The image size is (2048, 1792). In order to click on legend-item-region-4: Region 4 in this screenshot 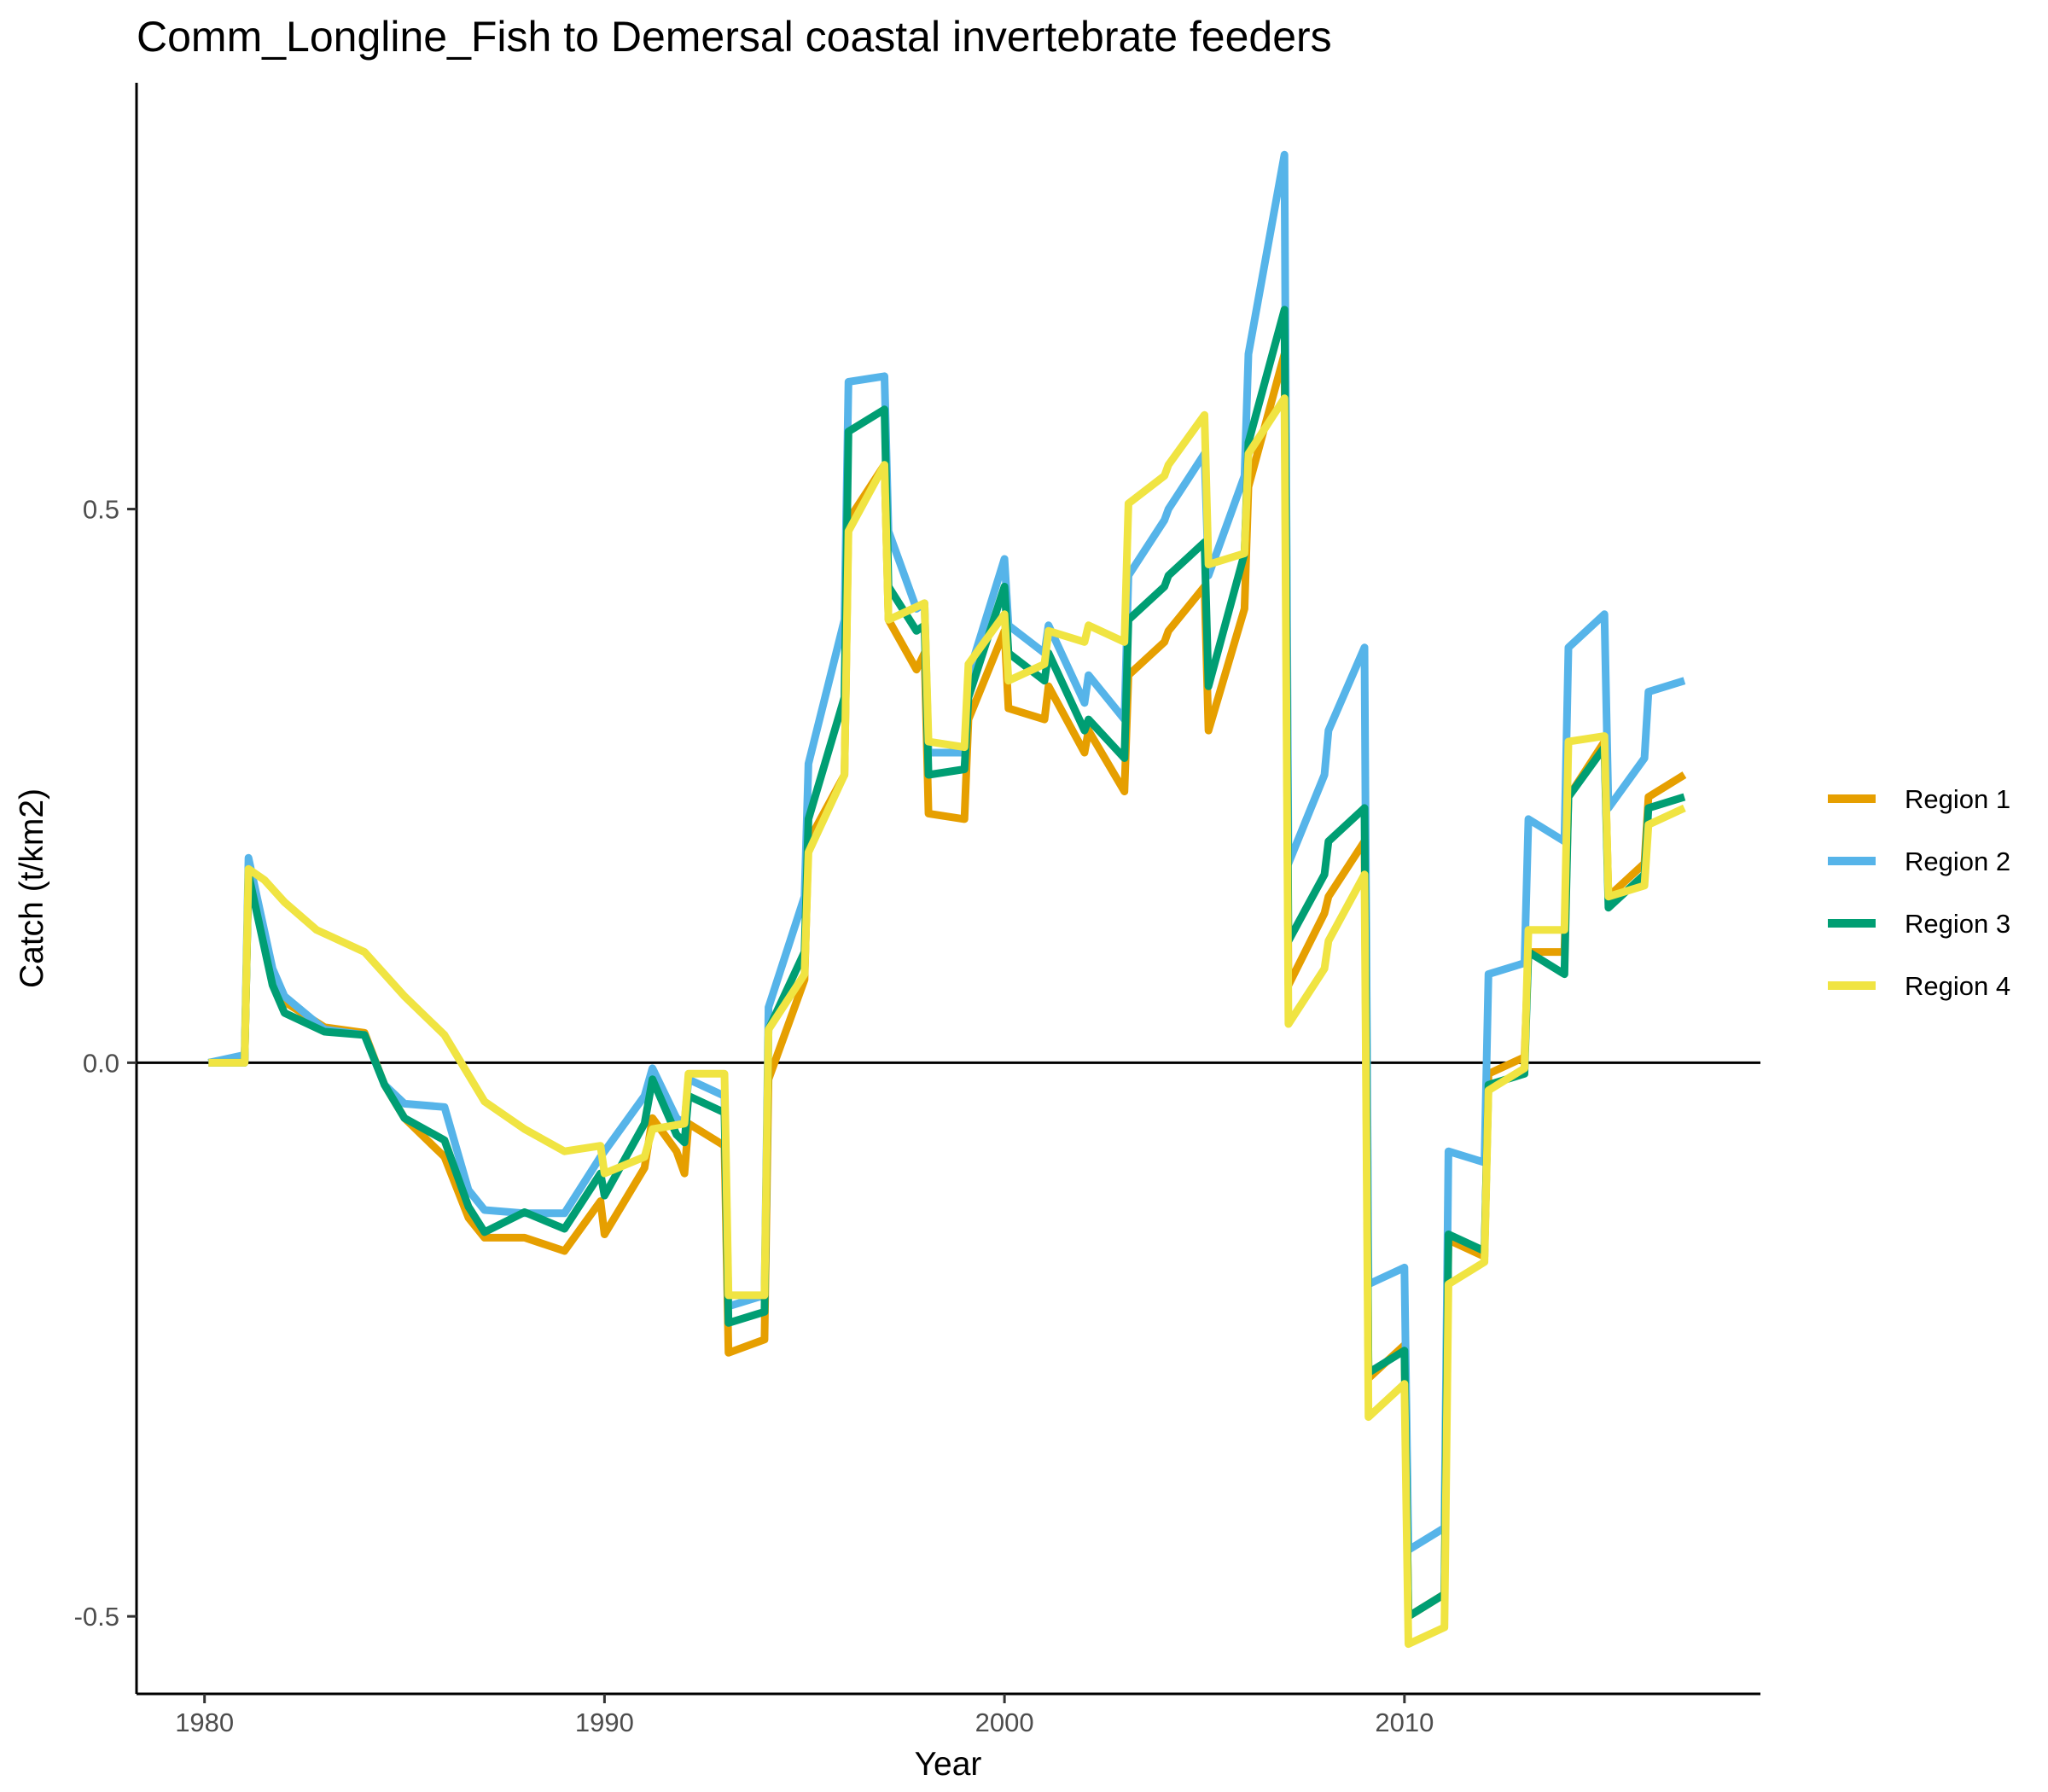, I will do `click(1919, 986)`.